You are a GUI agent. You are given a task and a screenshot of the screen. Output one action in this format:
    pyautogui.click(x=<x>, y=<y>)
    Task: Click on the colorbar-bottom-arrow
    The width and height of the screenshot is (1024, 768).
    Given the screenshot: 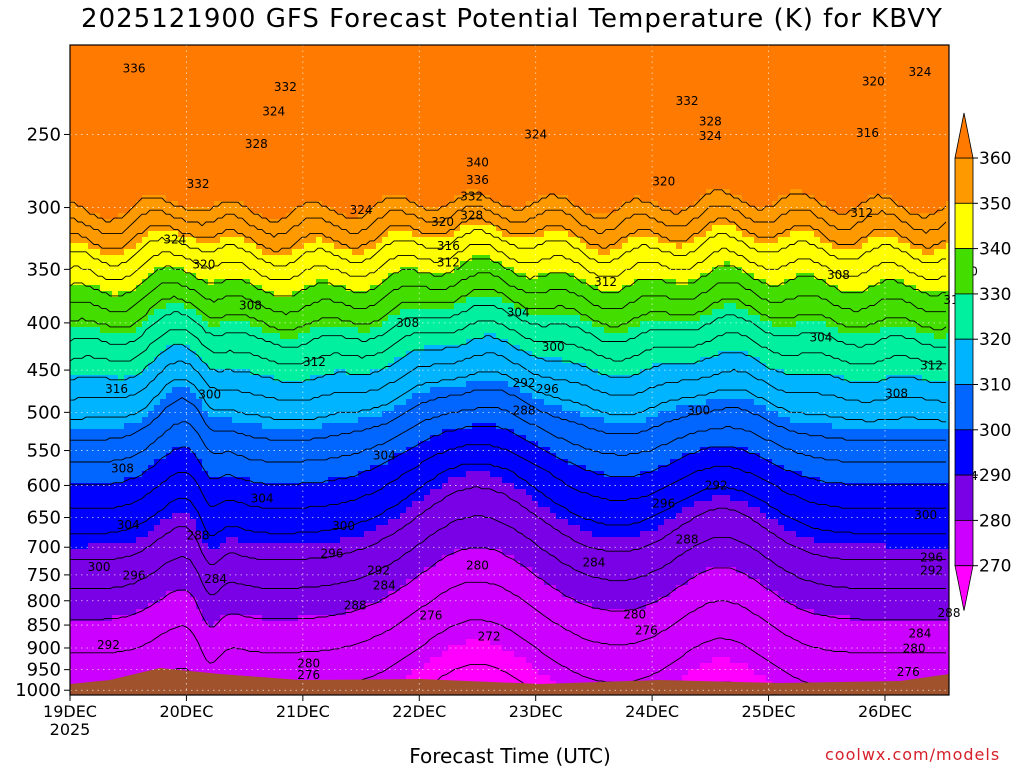 What is the action you would take?
    pyautogui.click(x=964, y=588)
    